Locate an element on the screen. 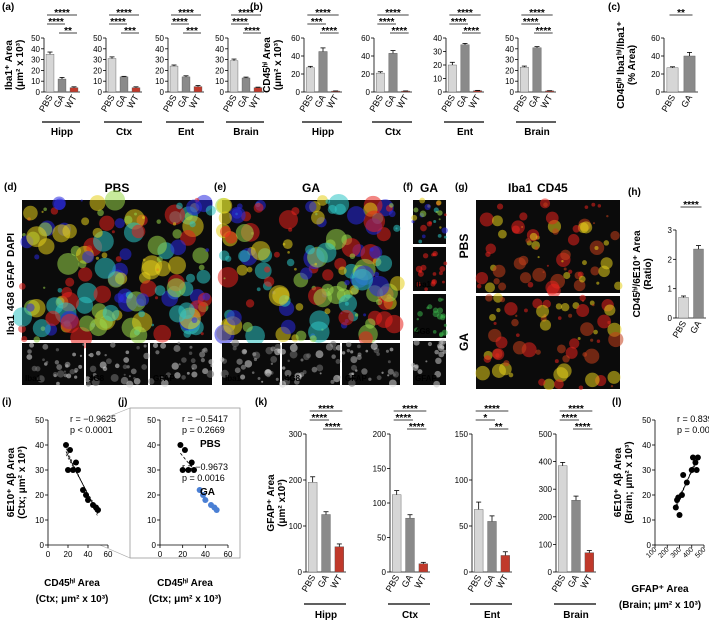 The width and height of the screenshot is (709, 636). fit-line is located at coordinates (187, 461).